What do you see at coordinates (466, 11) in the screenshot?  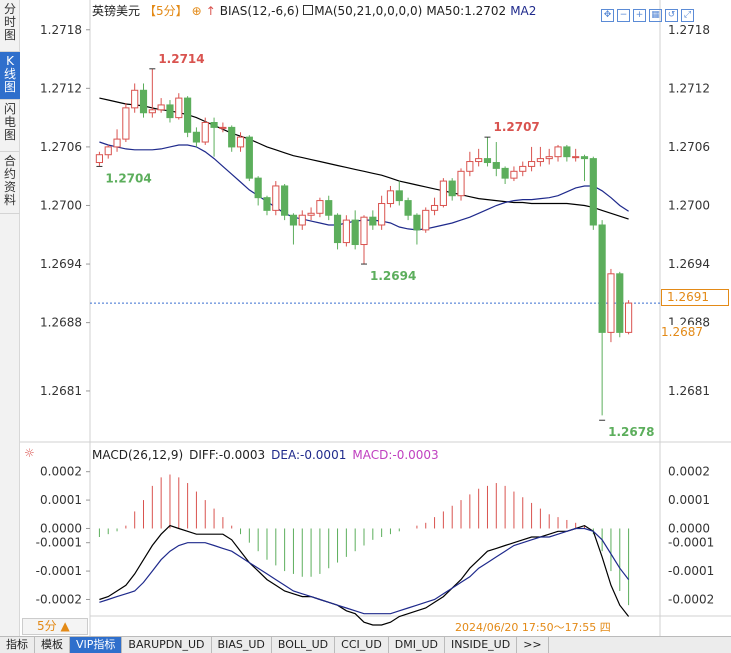 I see `ma50-value: MA50:1.2702` at bounding box center [466, 11].